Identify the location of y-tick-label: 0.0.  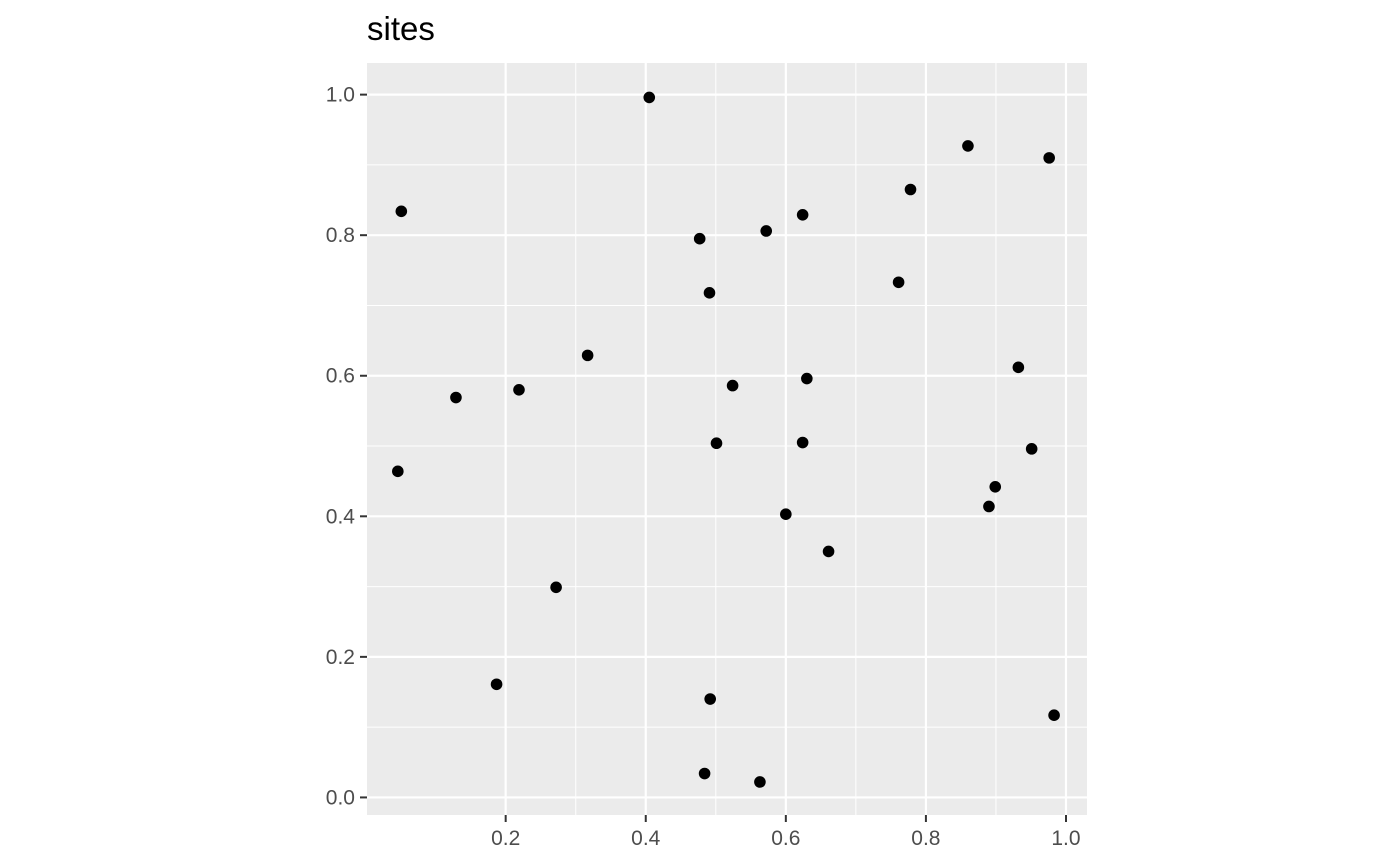
(340, 797).